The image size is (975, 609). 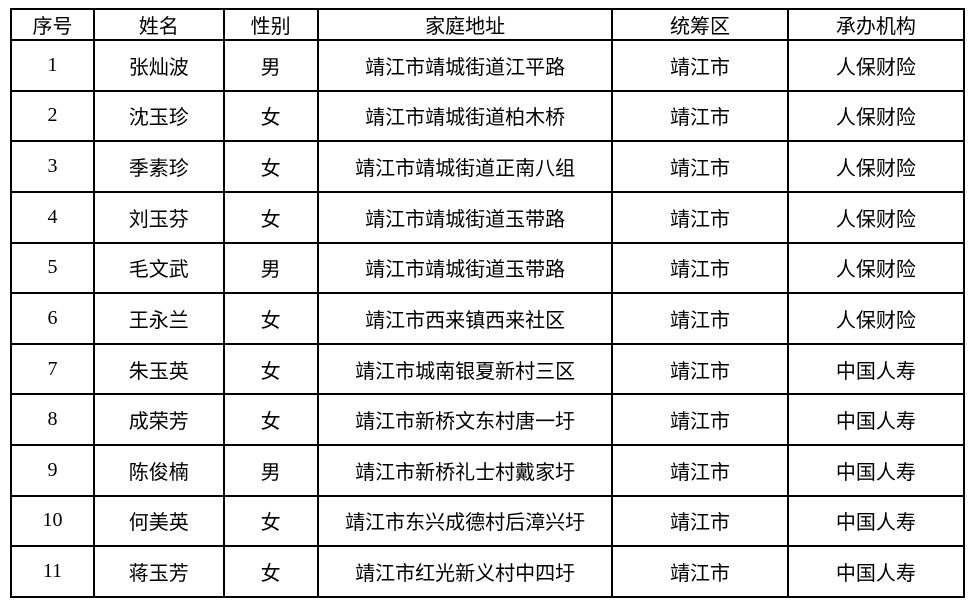 What do you see at coordinates (465, 318) in the screenshot?
I see `cell-address: 靖江市西来镇西来社区` at bounding box center [465, 318].